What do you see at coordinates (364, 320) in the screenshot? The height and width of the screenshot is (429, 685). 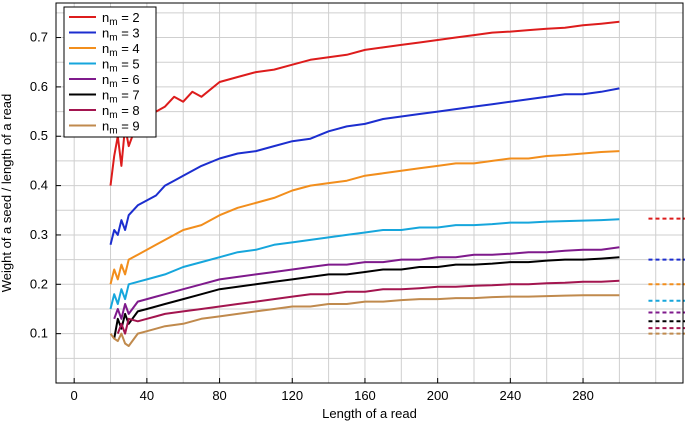 I see `series-line-n9` at bounding box center [364, 320].